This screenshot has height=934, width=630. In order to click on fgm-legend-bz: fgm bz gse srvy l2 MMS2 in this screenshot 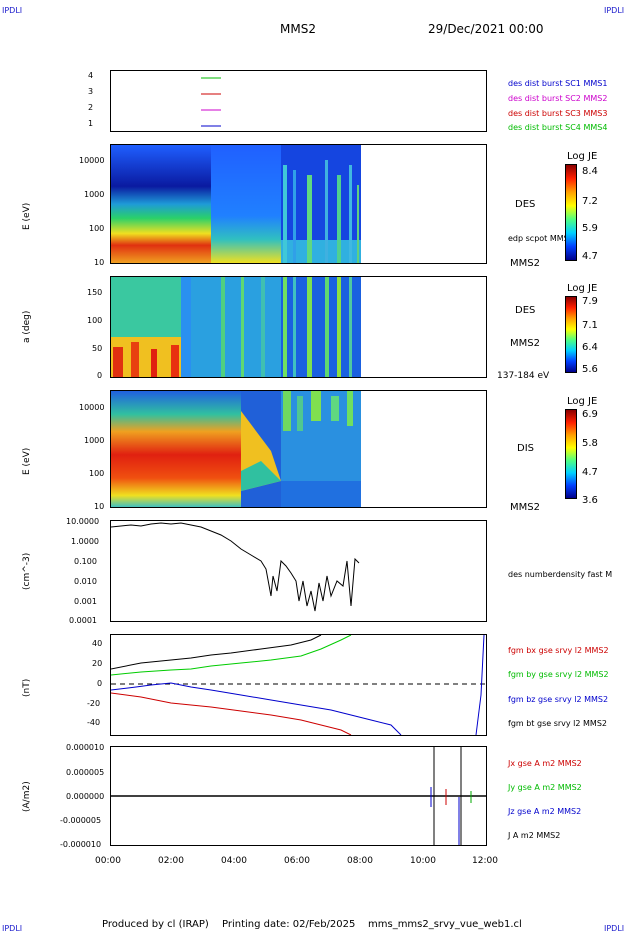, I will do `click(558, 699)`.